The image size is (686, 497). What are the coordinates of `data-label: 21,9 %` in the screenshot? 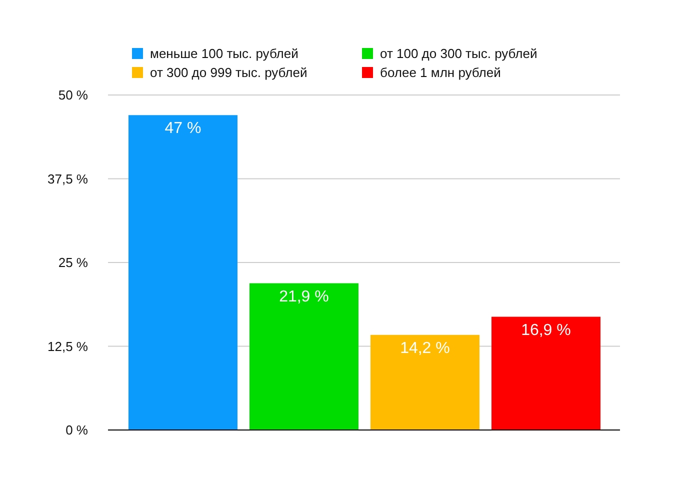 It's located at (304, 297).